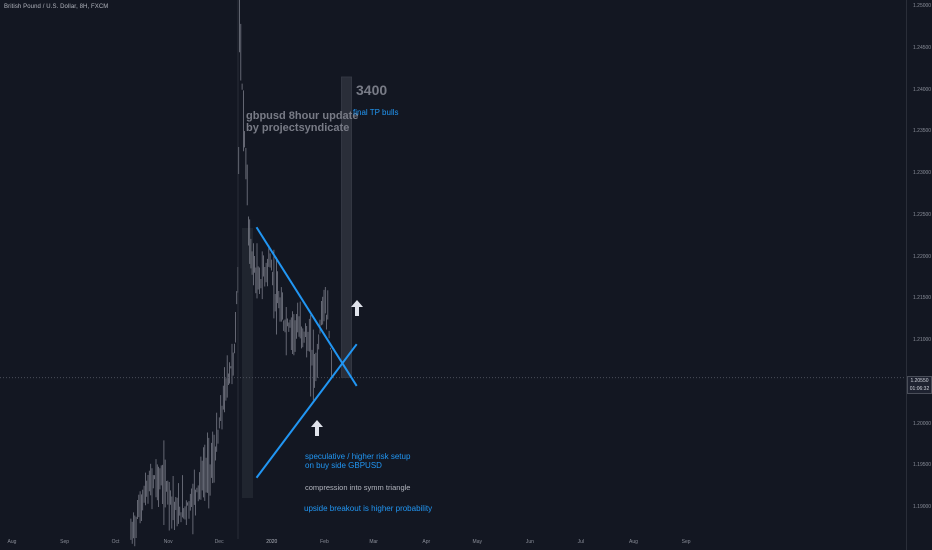 This screenshot has height=550, width=932. Describe the element at coordinates (922, 47) in the screenshot. I see `price-tick-label: 1.24500` at that location.